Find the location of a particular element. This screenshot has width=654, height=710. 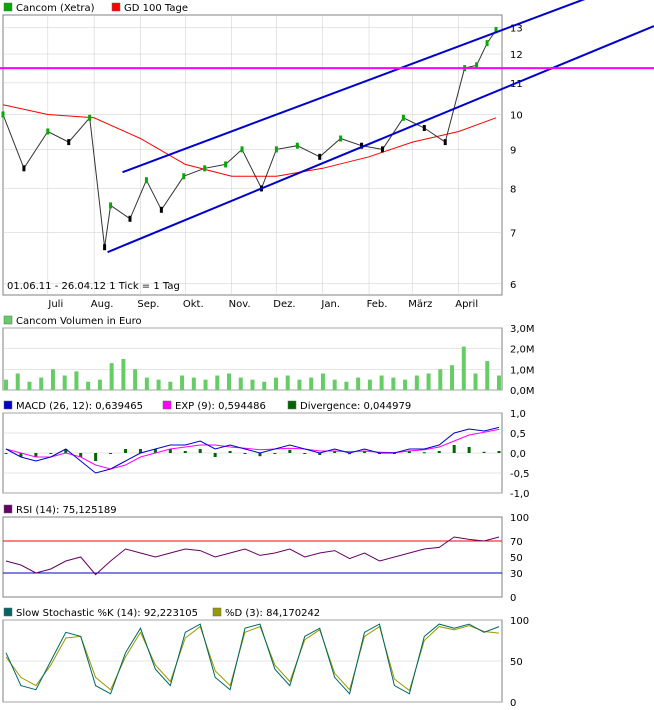

stochastic-series is located at coordinates (252, 659).